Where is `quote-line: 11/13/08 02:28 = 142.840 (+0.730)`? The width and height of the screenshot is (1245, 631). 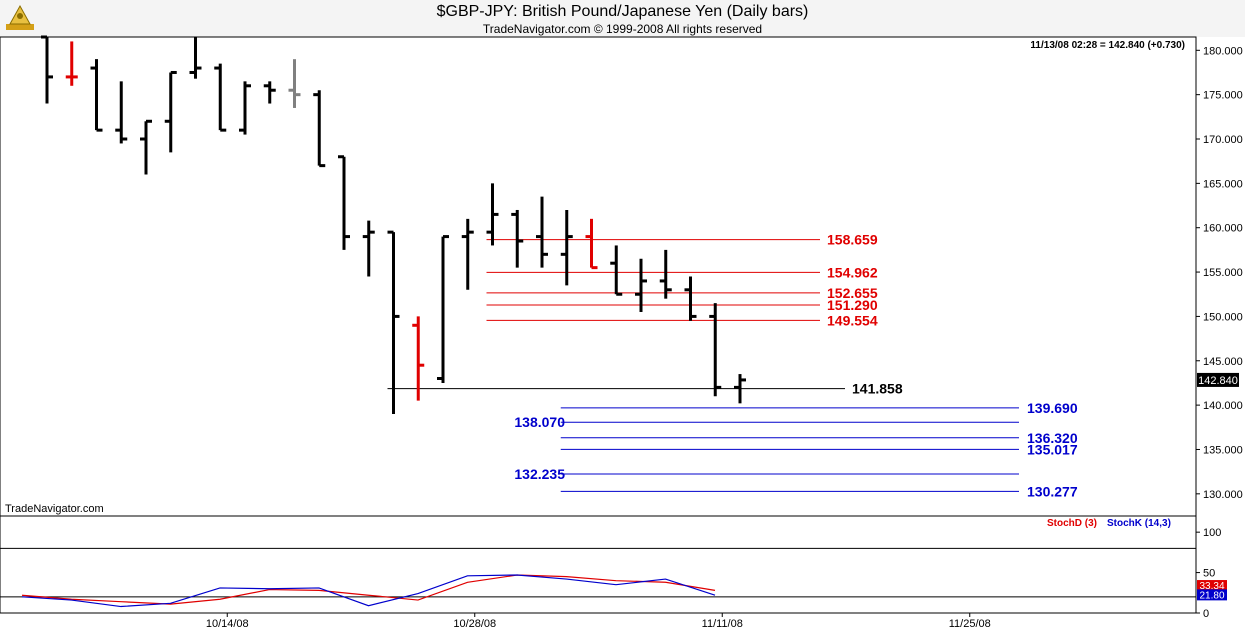 quote-line: 11/13/08 02:28 = 142.840 (+0.730) is located at coordinates (1107, 45).